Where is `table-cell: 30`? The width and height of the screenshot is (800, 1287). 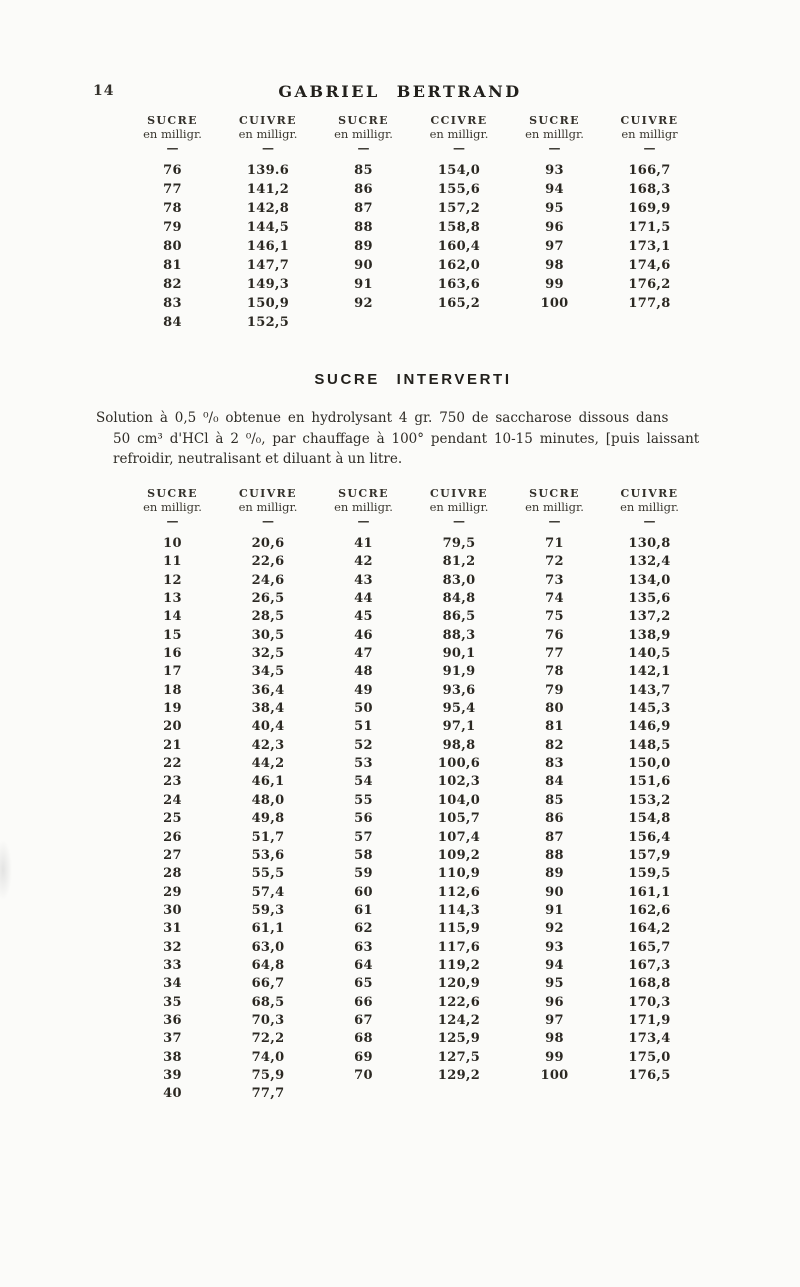
table-cell: 30 is located at coordinates (172, 910).